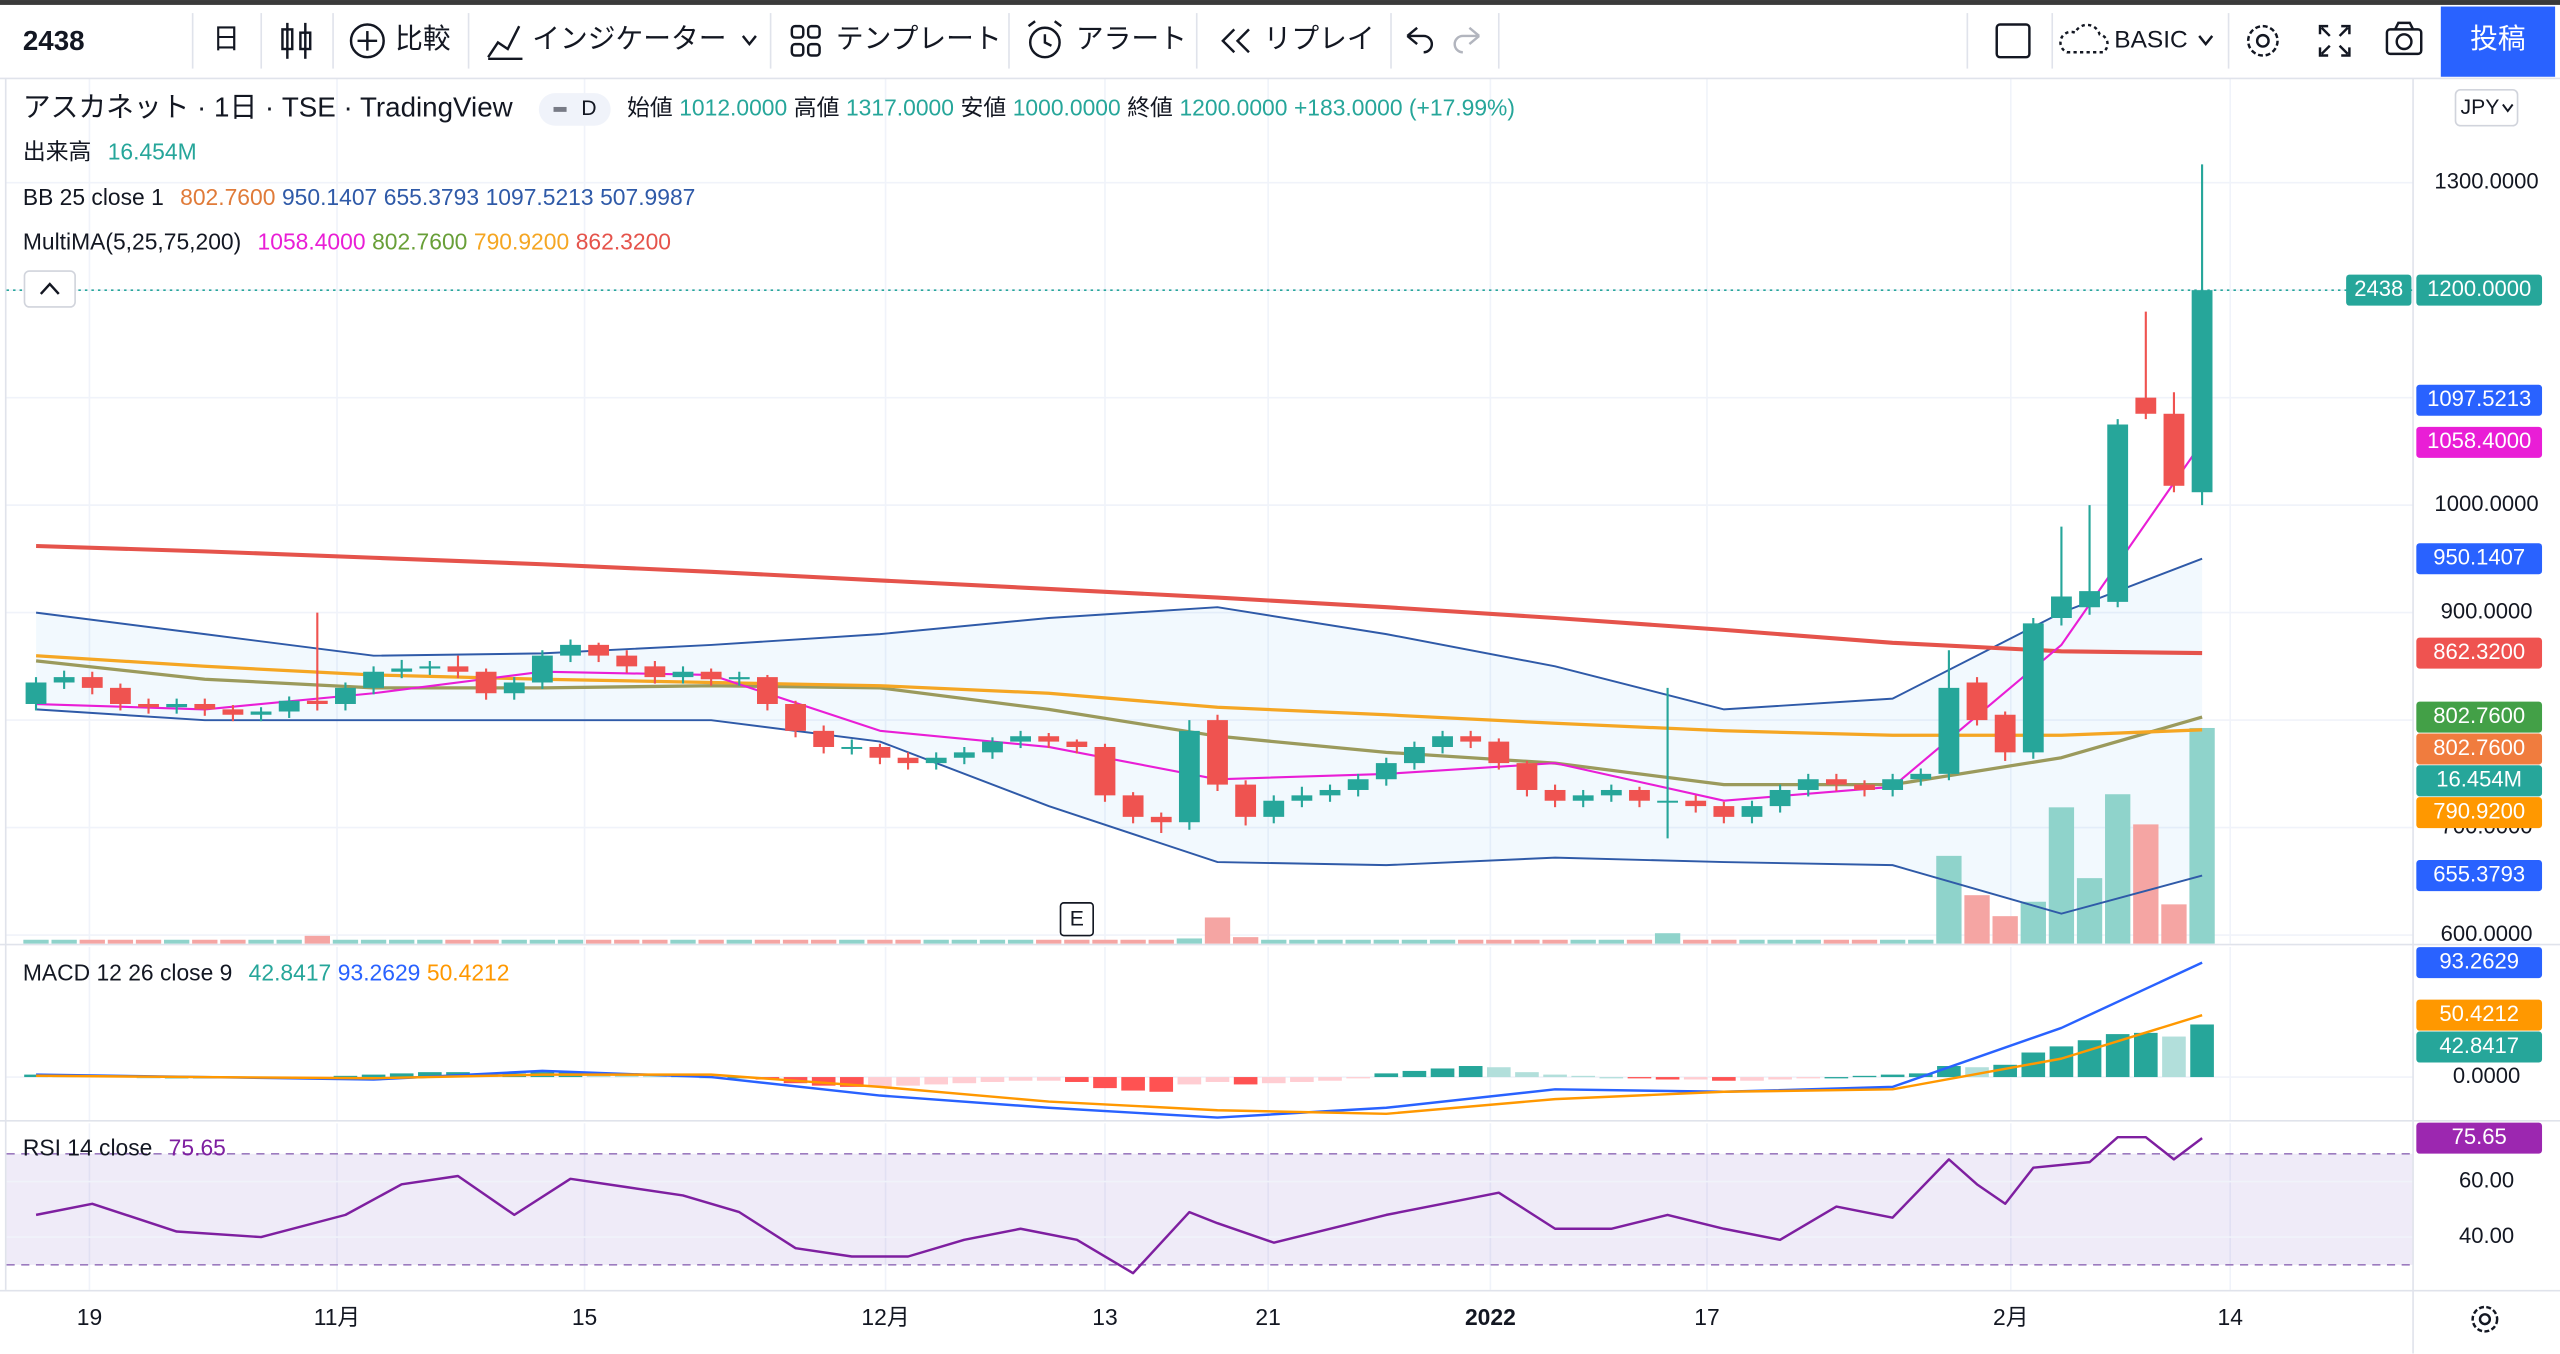  Describe the element at coordinates (1319, 38) in the screenshot. I see `replay-label: リプレイ` at that location.